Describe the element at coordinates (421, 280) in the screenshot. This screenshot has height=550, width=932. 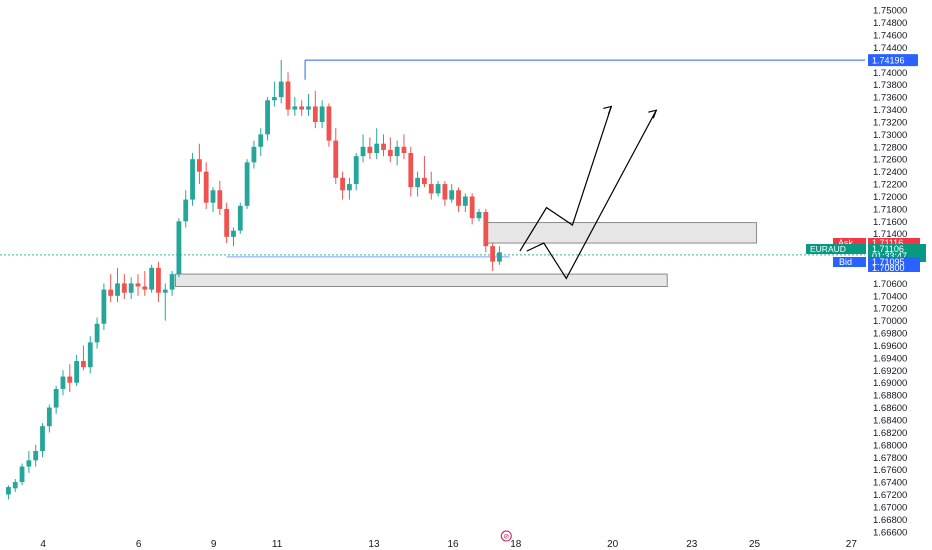
I see `demand-zone` at that location.